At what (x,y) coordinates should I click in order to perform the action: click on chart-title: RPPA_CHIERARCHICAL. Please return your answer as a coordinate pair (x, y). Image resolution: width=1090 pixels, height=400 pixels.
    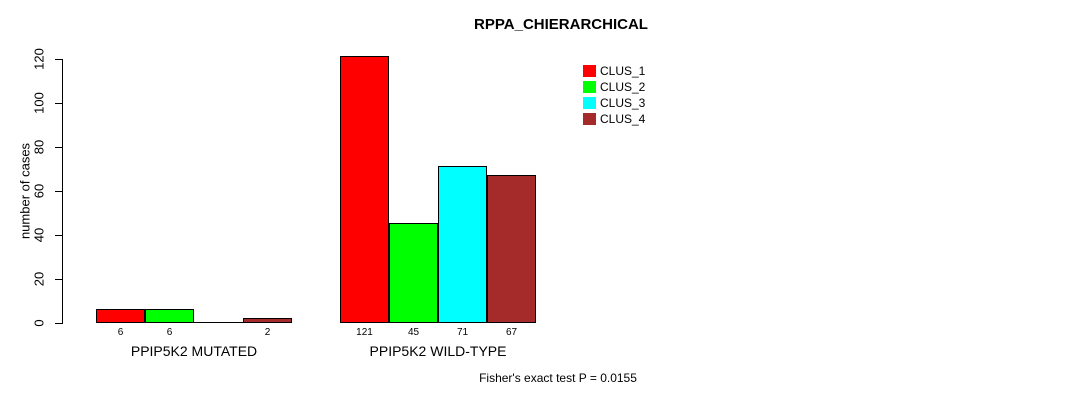
    Looking at the image, I should click on (561, 24).